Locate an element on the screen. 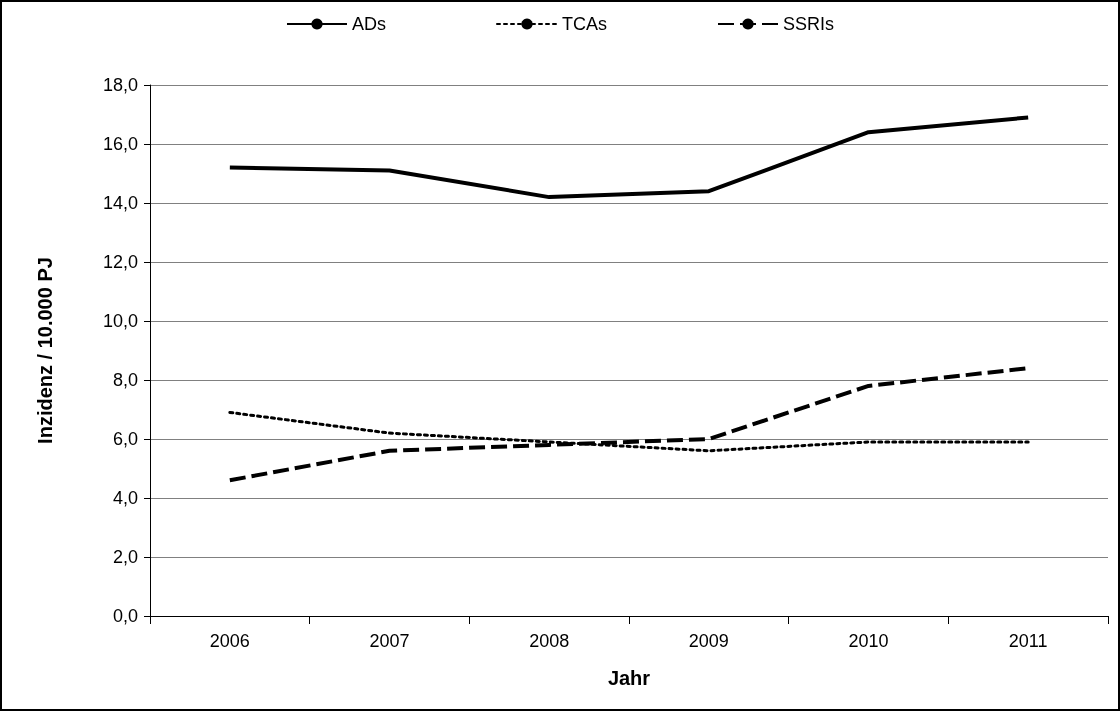 The width and height of the screenshot is (1120, 711). x-tick-label: 2007 is located at coordinates (389, 641).